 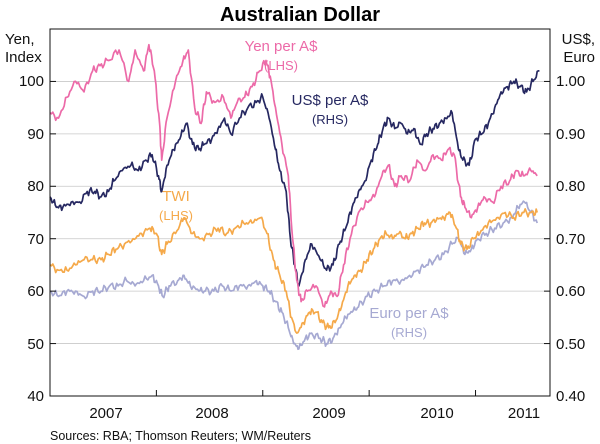 I want to click on right-axis-label-line1: US$,, so click(x=578, y=39).